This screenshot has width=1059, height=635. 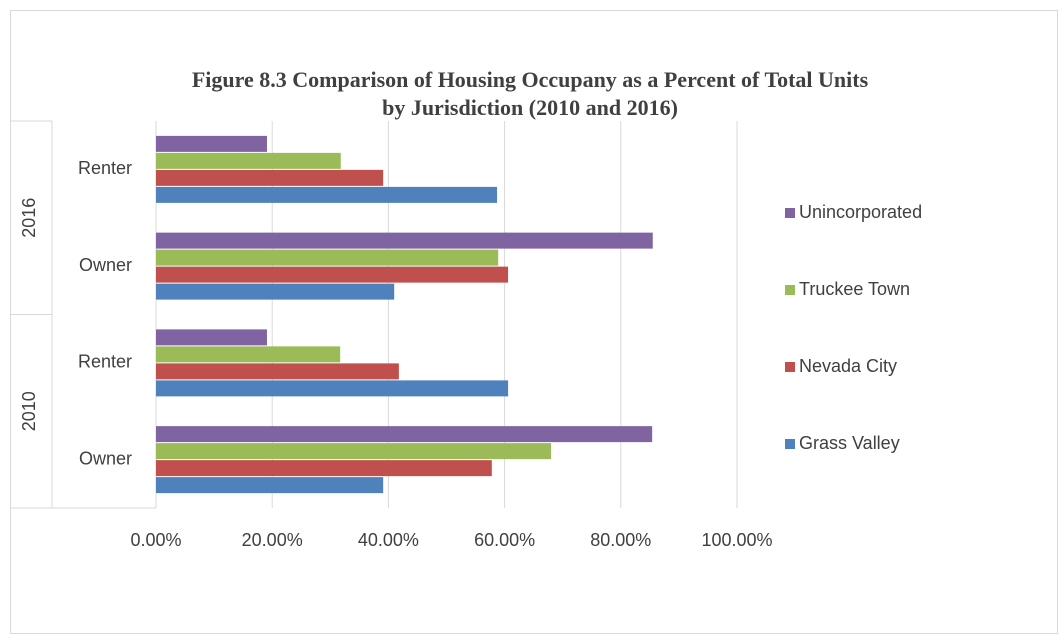 I want to click on legend-label: Nevada City, so click(x=848, y=366).